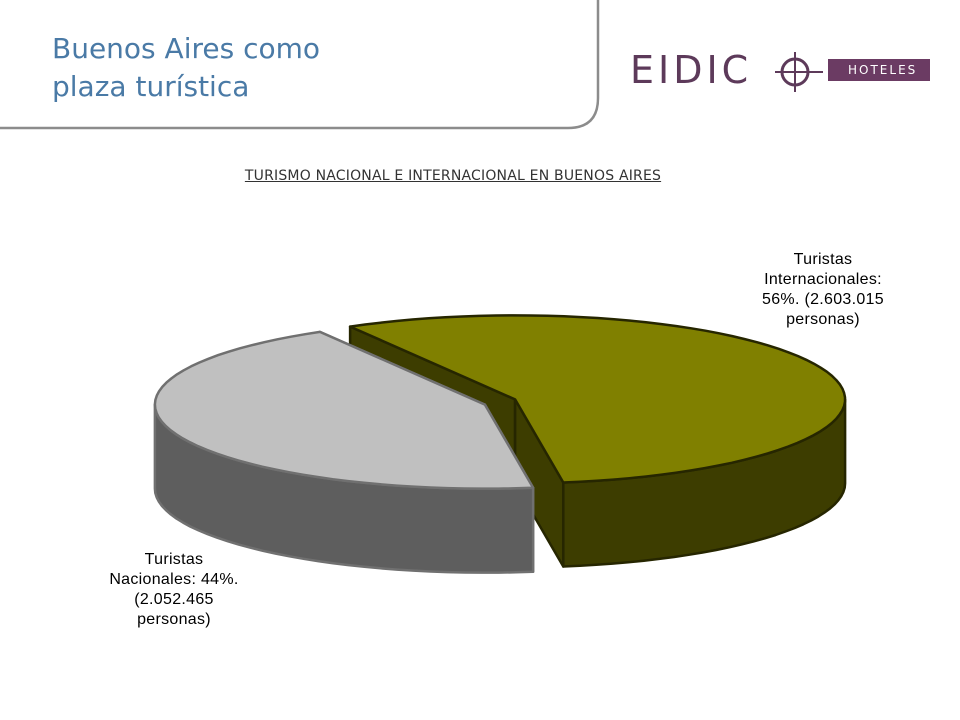  I want to click on logo-wordmark: EIDIC, so click(691, 70).